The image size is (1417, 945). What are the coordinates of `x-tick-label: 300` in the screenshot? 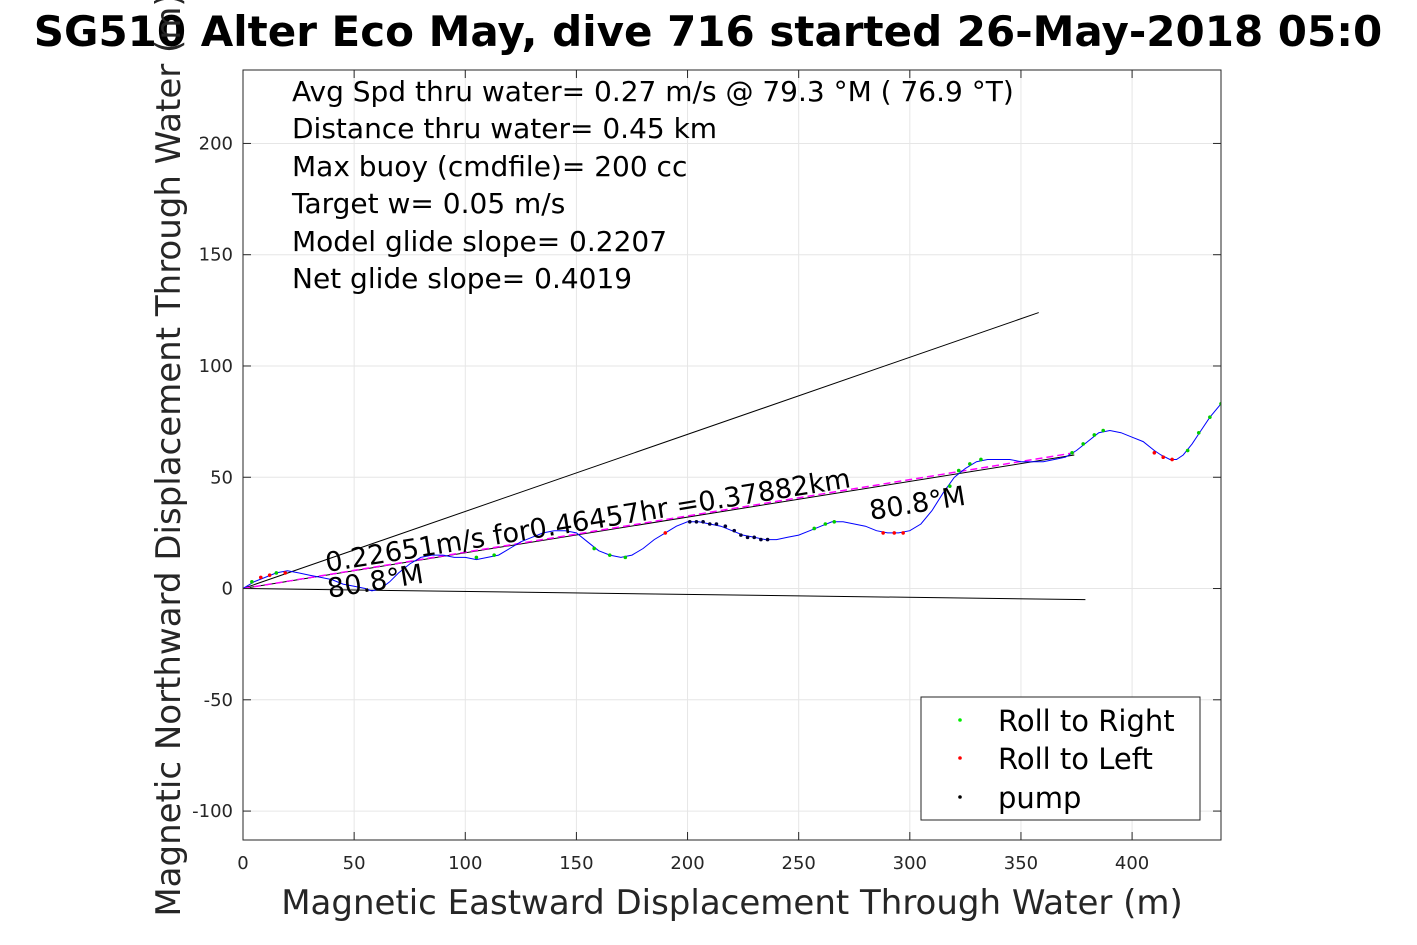 It's located at (910, 863).